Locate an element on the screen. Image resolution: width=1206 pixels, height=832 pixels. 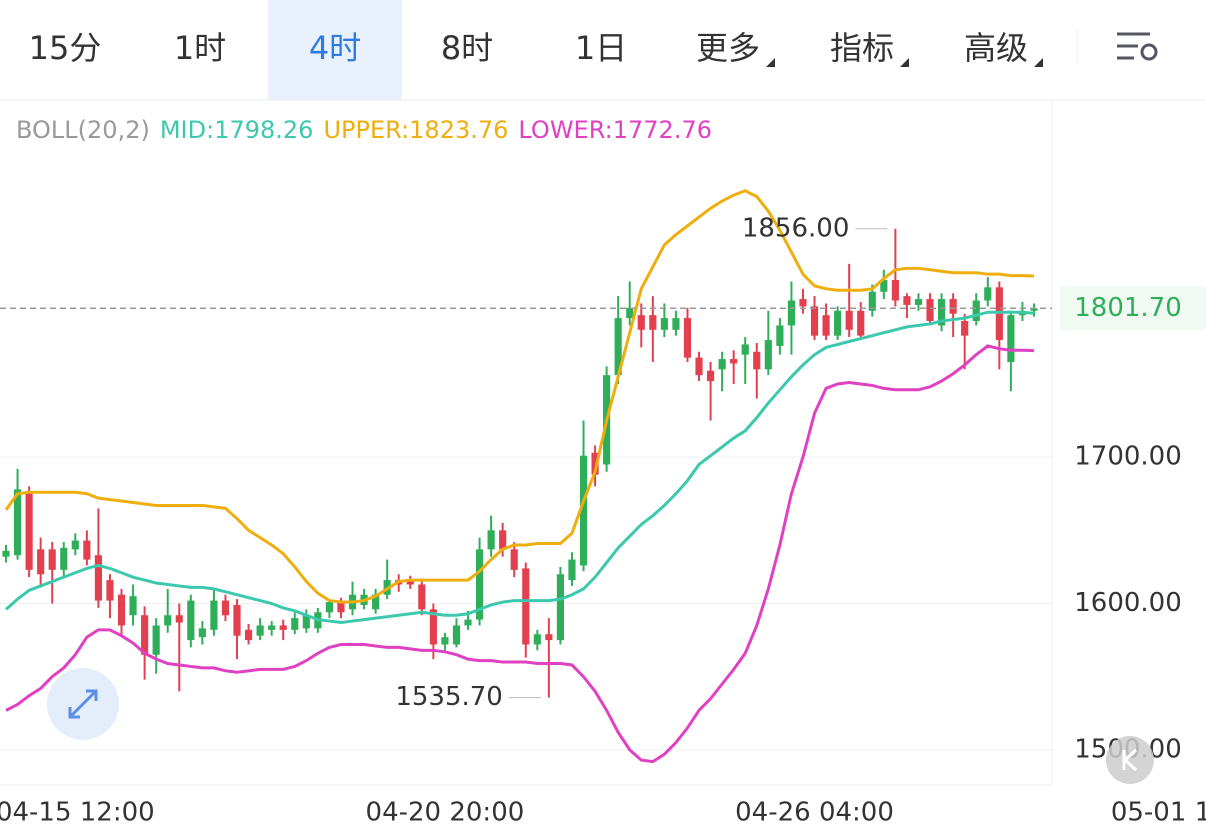
x-tick-label: 05-01 1 is located at coordinates (1158, 813).